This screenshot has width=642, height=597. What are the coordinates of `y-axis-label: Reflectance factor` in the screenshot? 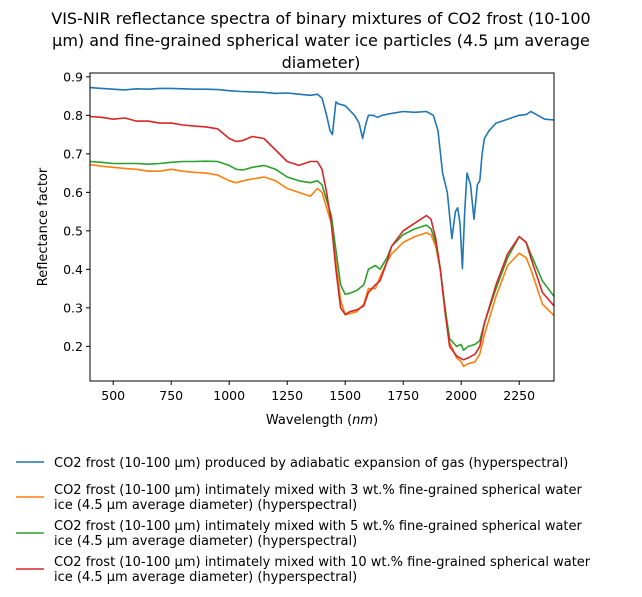 It's located at (43, 226).